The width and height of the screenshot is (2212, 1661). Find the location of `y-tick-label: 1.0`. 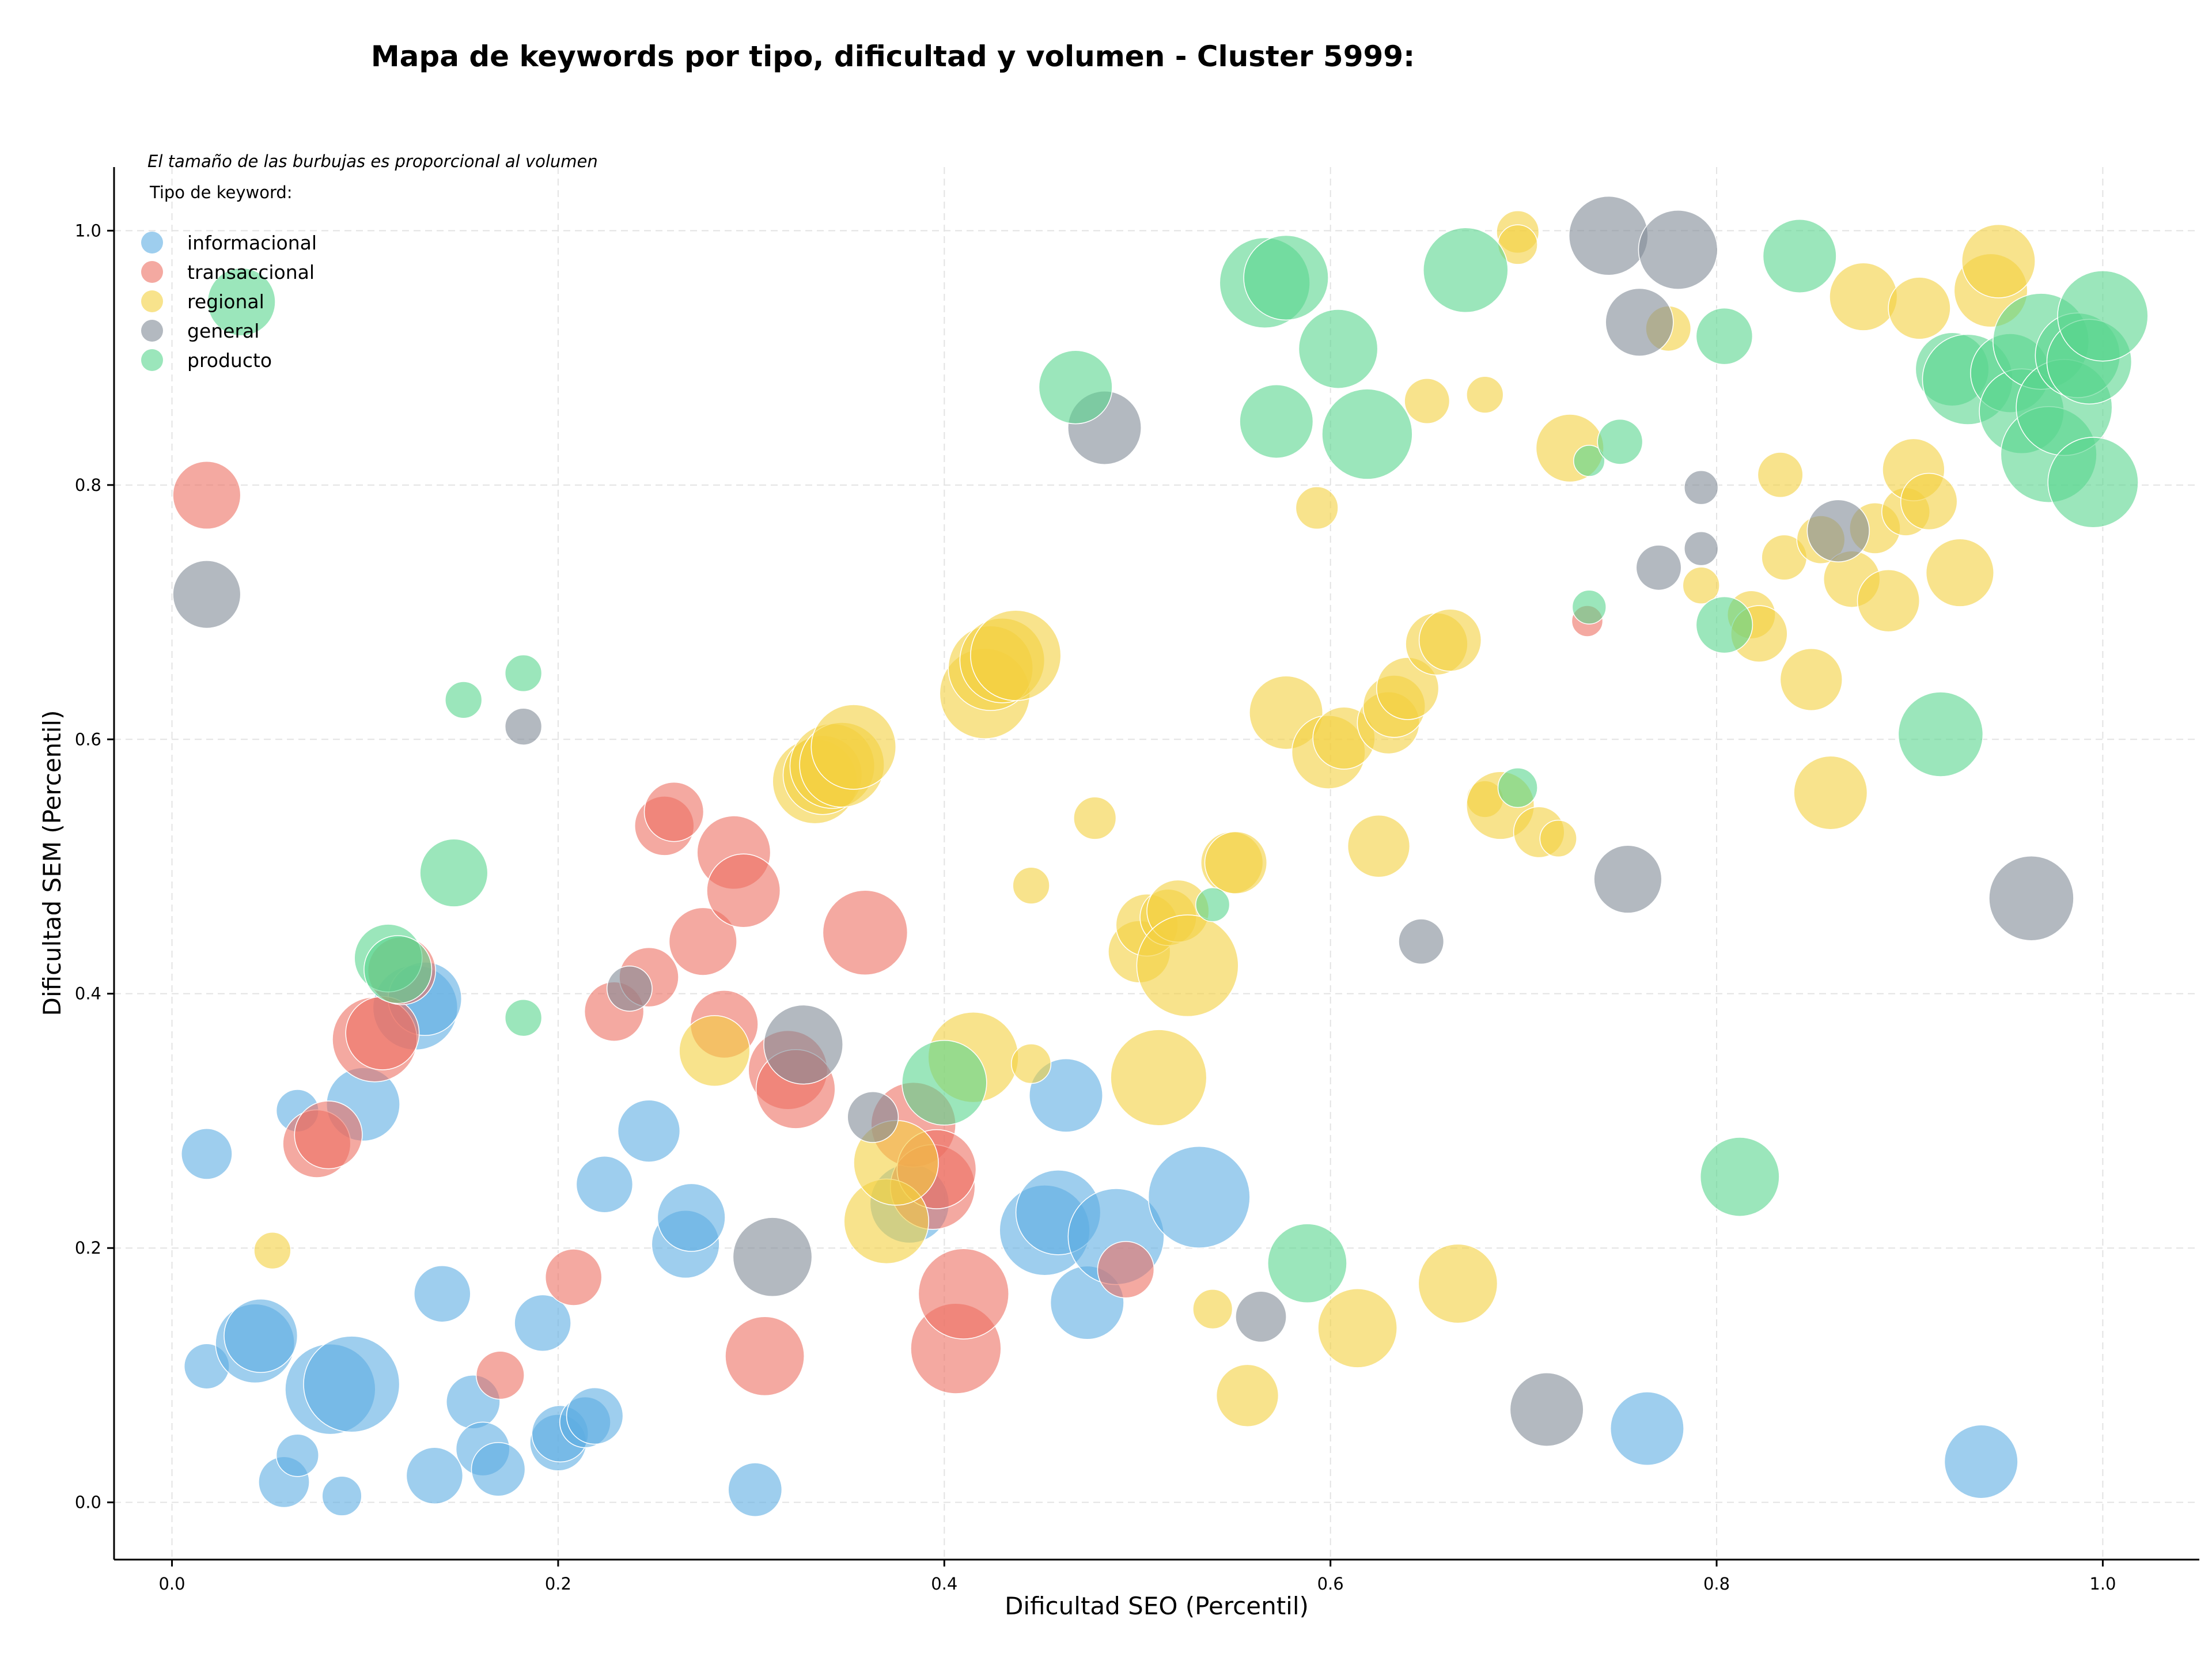

y-tick-label: 1.0 is located at coordinates (88, 230).